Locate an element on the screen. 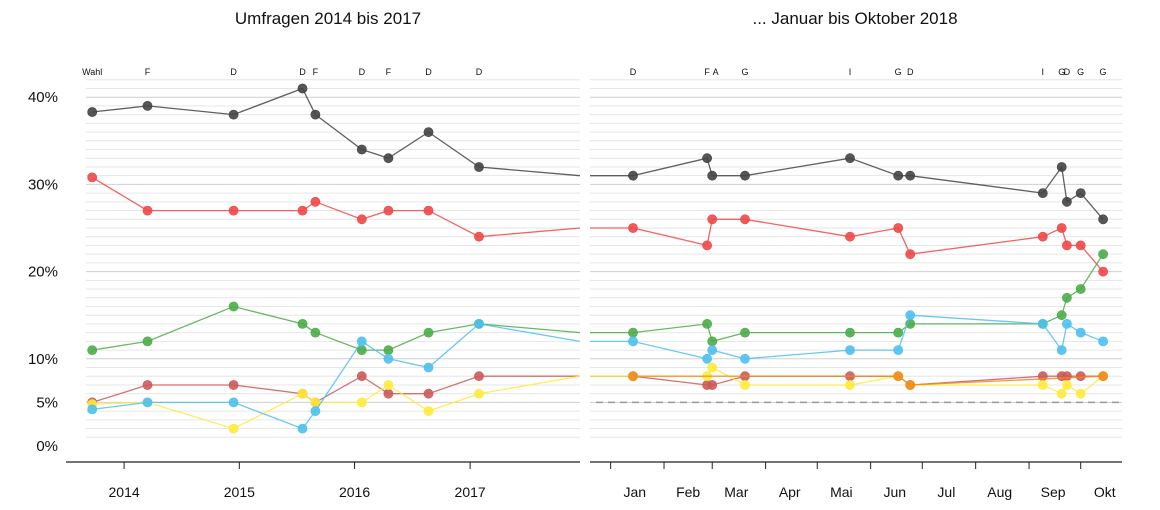 The width and height of the screenshot is (1160, 510). y-tick-label: 20% is located at coordinates (43, 272).